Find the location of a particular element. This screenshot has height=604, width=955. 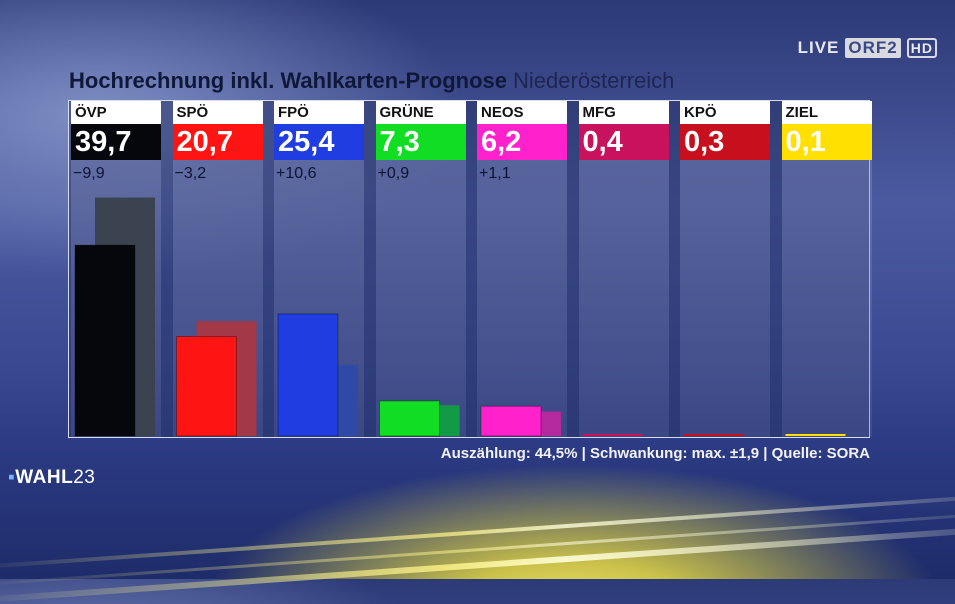

party-column: GRÜNE 7,3 +0,9 is located at coordinates (420, 269).